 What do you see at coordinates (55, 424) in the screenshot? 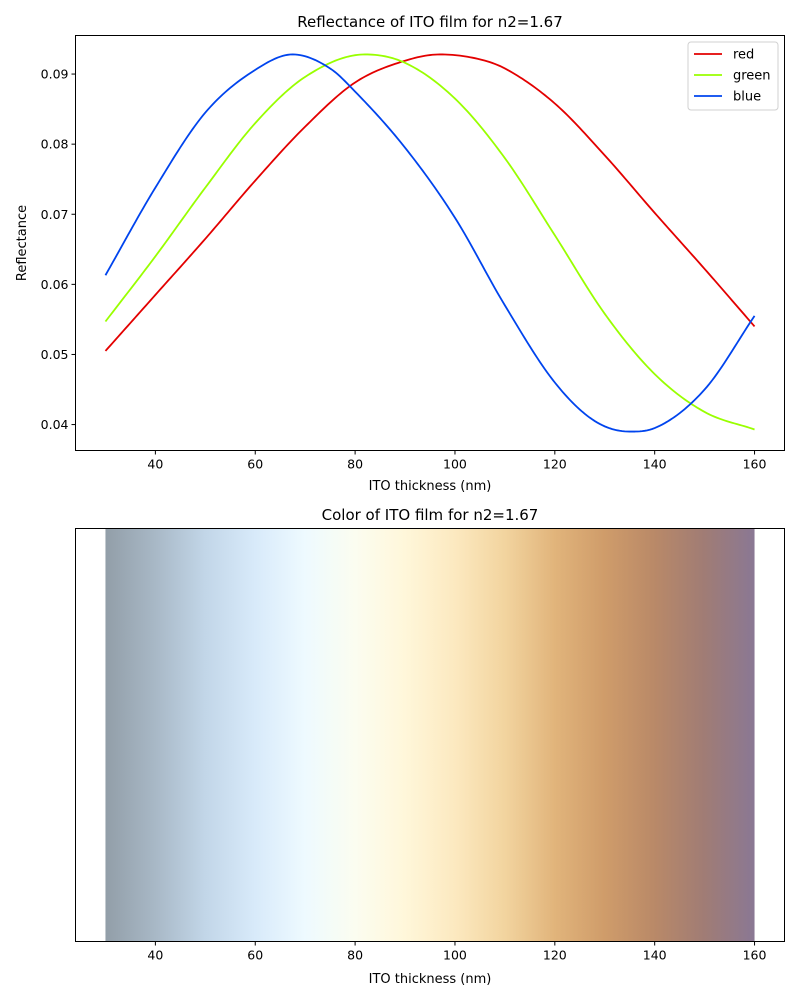
I see `y-tick-label: 0.04` at bounding box center [55, 424].